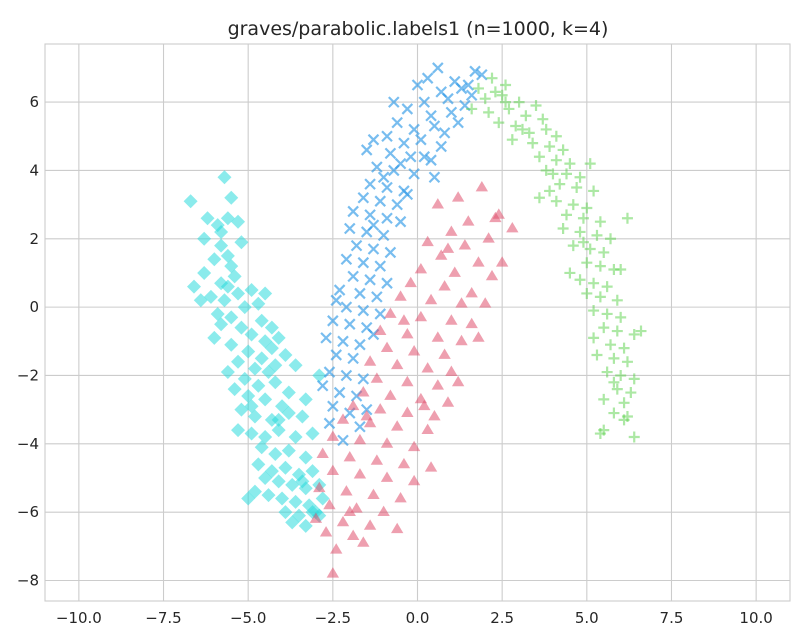  I want to click on series-x, so click(402, 254).